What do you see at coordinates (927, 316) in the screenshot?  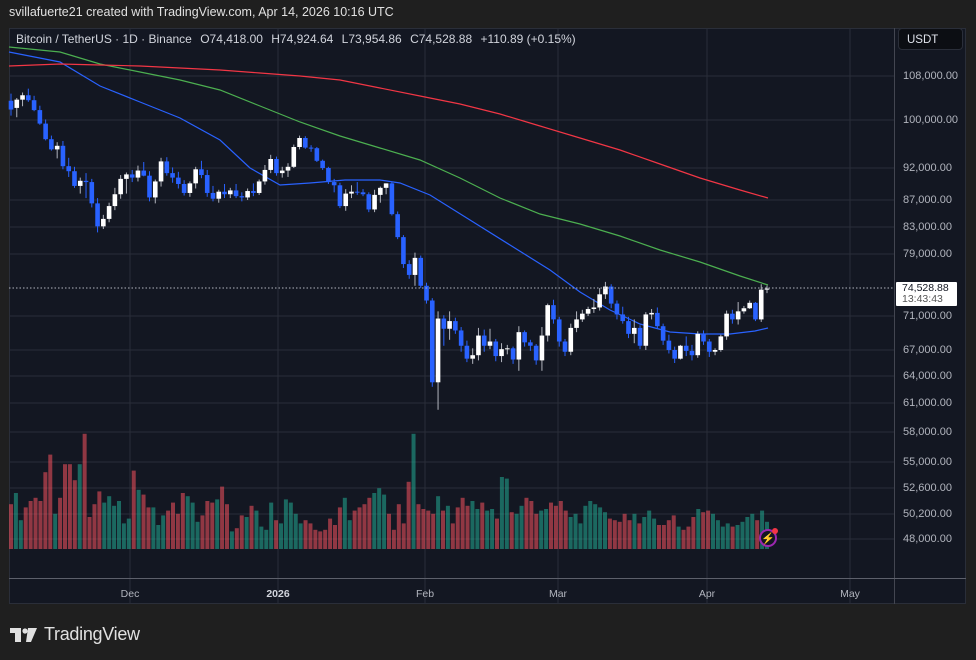 I see `price-tick-label: 71,000.00` at bounding box center [927, 316].